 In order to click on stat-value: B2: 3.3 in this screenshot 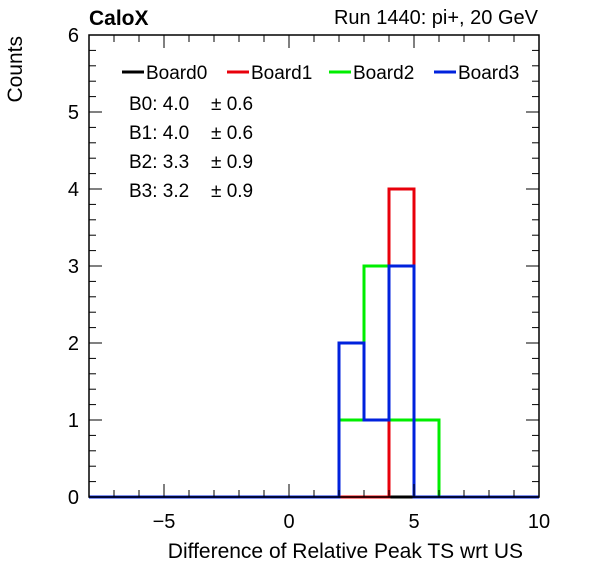, I will do `click(159, 162)`.